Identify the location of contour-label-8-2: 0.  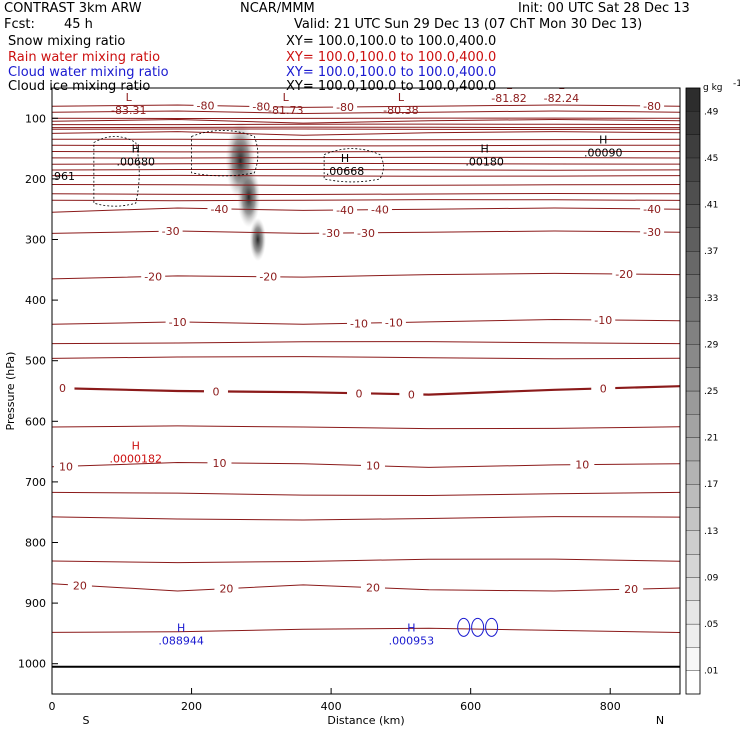
(359, 393).